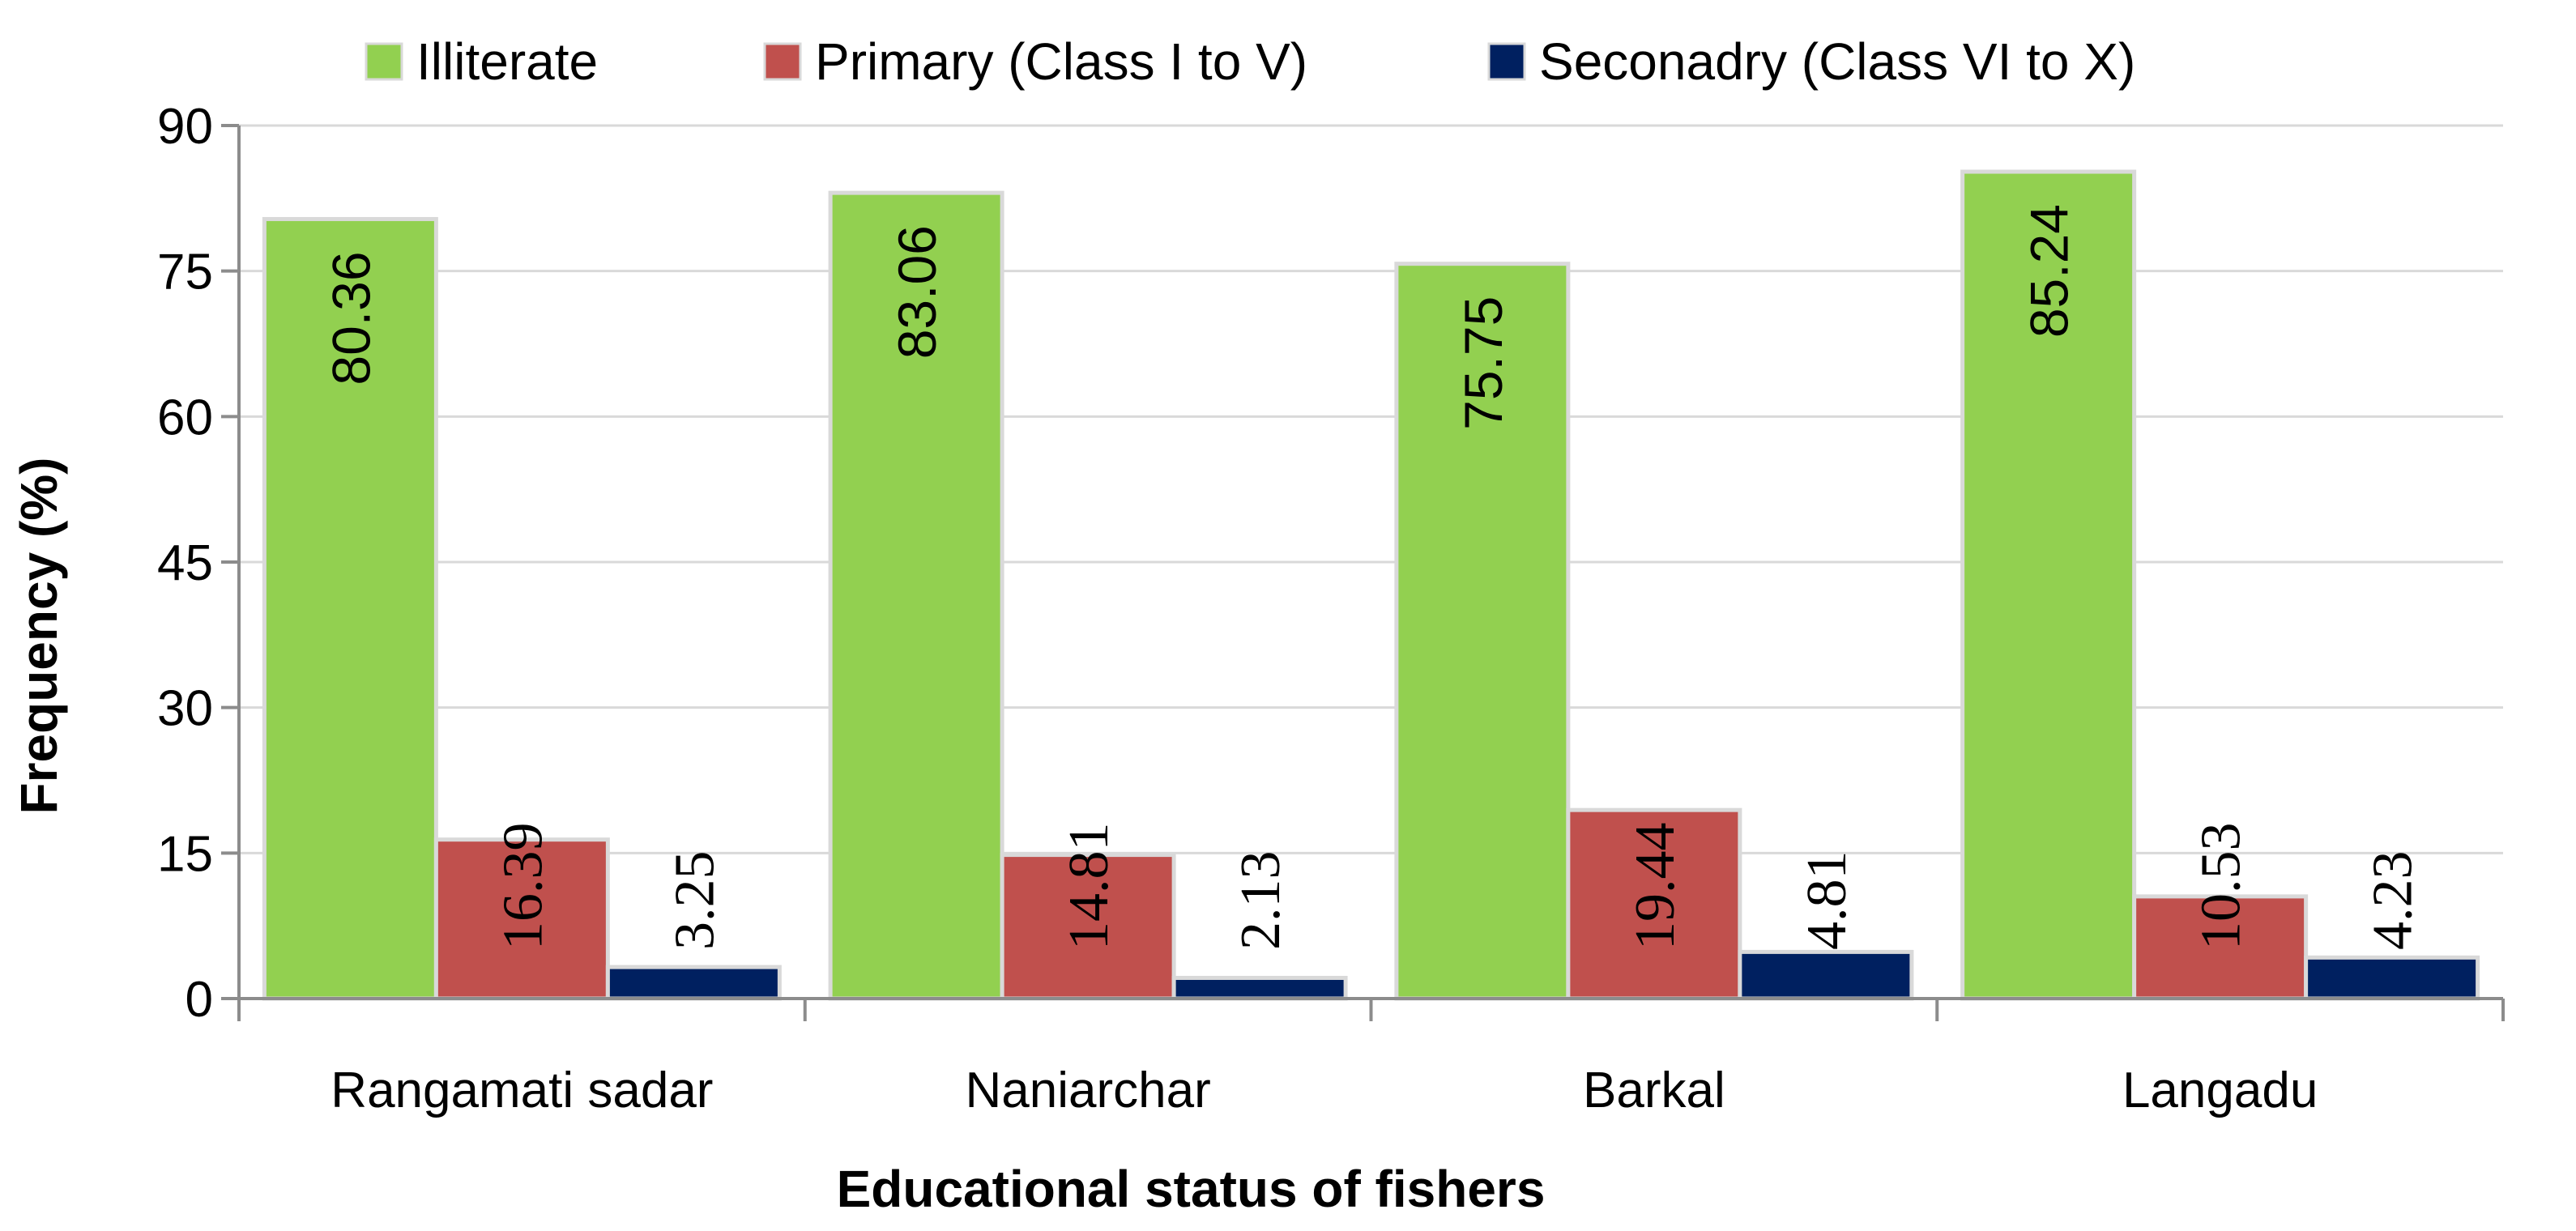  What do you see at coordinates (917, 292) in the screenshot?
I see `data-label: 83.06` at bounding box center [917, 292].